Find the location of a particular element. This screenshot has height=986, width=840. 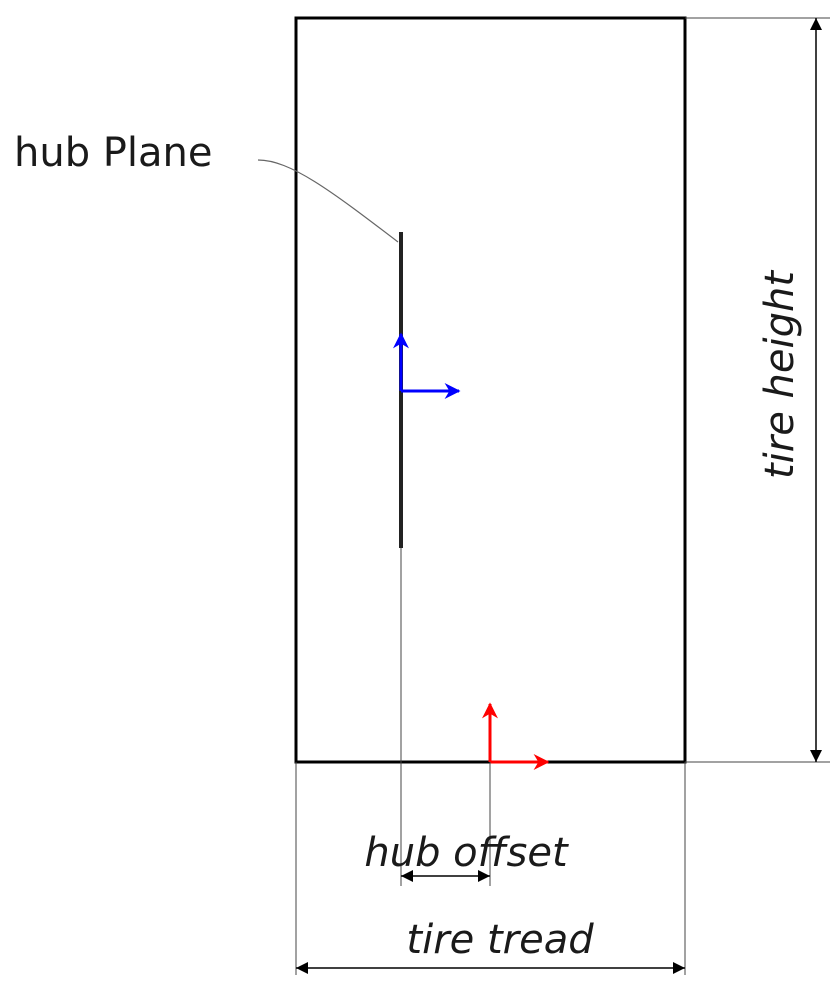

tire-axes is located at coordinates (516, 736).